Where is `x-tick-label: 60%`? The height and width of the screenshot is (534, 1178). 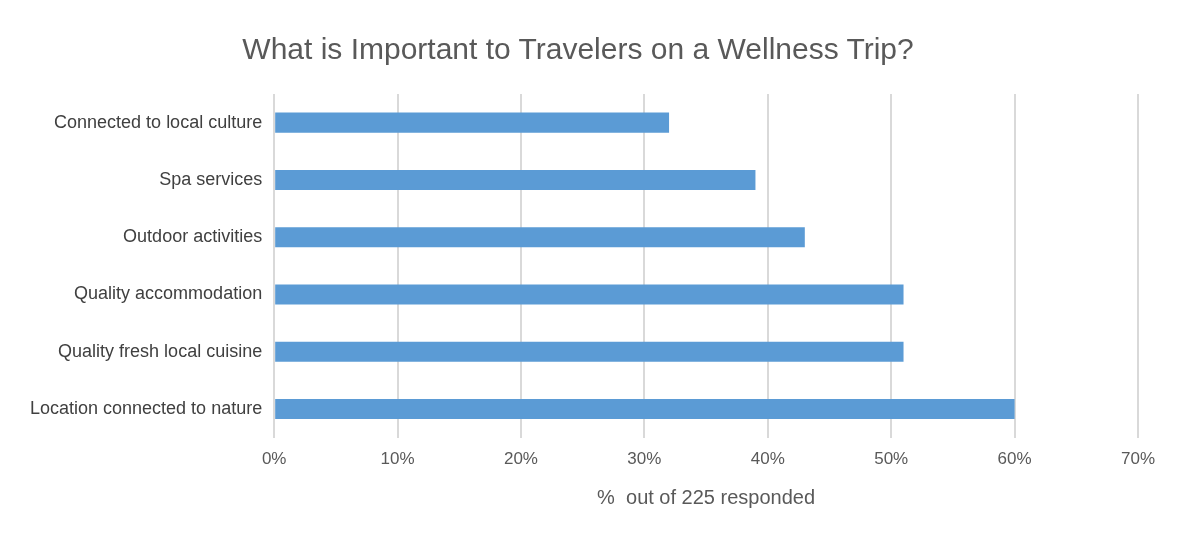 x-tick-label: 60% is located at coordinates (1014, 459).